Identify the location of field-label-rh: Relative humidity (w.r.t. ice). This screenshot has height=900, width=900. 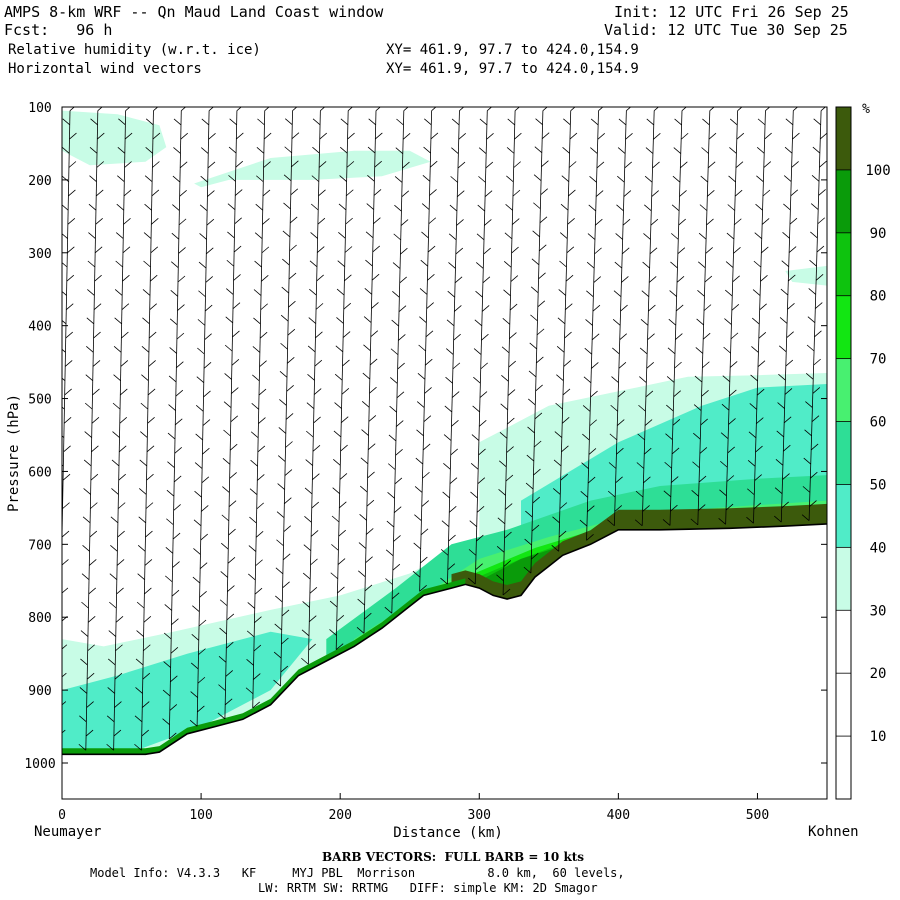
(134, 50).